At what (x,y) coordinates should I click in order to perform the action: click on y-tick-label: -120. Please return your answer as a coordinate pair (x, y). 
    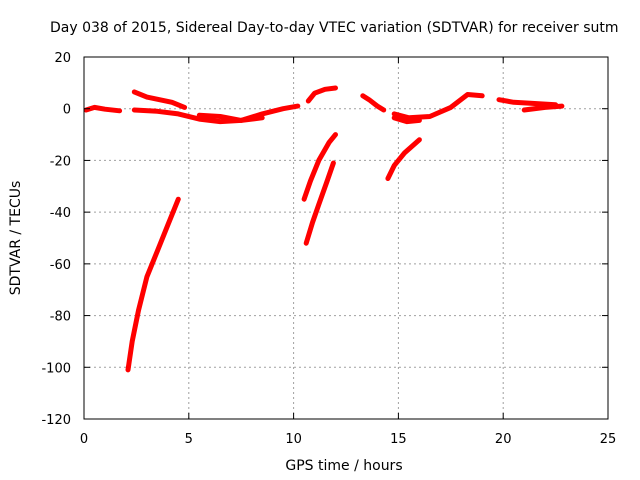
    Looking at the image, I should click on (56, 420).